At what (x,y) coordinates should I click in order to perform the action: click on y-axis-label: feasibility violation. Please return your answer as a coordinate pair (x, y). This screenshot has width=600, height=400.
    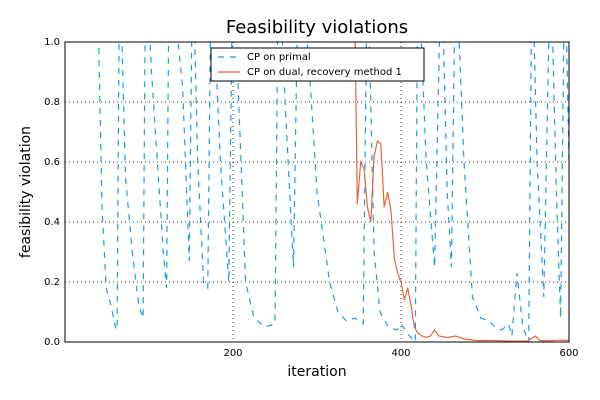
    Looking at the image, I should click on (26, 192).